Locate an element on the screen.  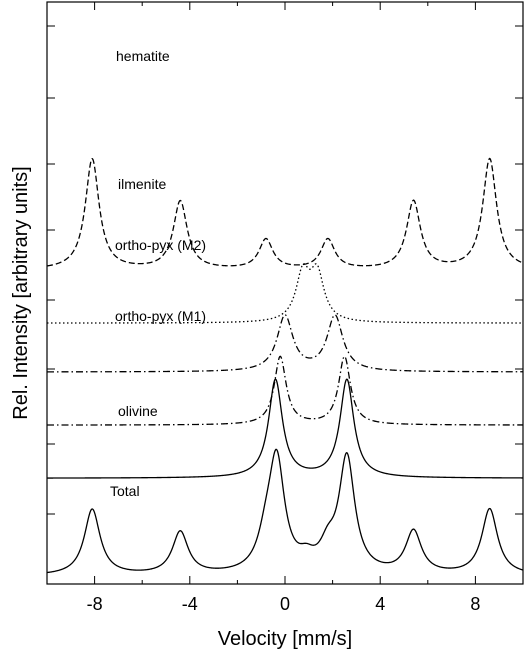
x-axis-title: Velocity [mm/s] is located at coordinates (285, 639).